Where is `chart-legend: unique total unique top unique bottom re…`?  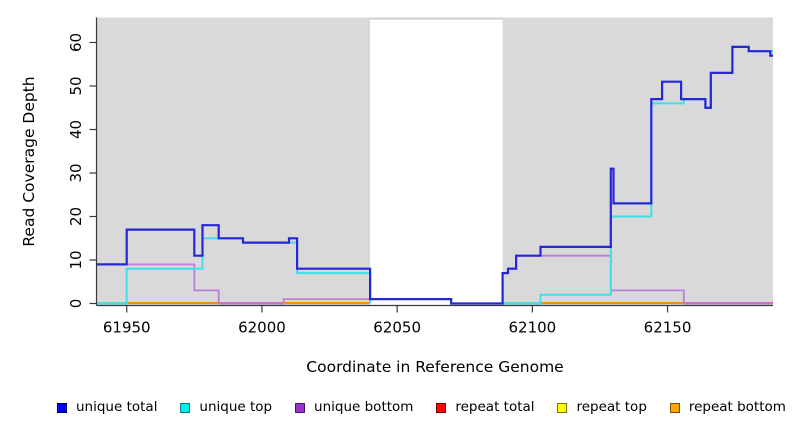
chart-legend: unique total unique top unique bottom re… is located at coordinates (421, 408).